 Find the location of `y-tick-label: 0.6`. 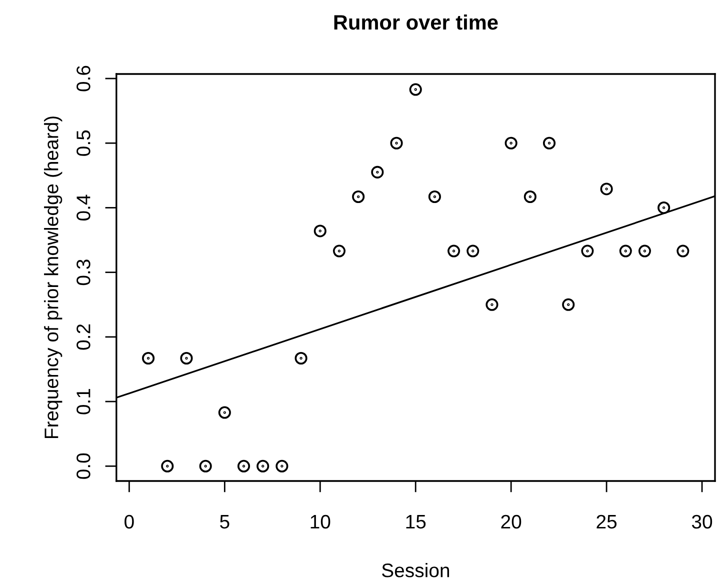

y-tick-label: 0.6 is located at coordinates (83, 79).